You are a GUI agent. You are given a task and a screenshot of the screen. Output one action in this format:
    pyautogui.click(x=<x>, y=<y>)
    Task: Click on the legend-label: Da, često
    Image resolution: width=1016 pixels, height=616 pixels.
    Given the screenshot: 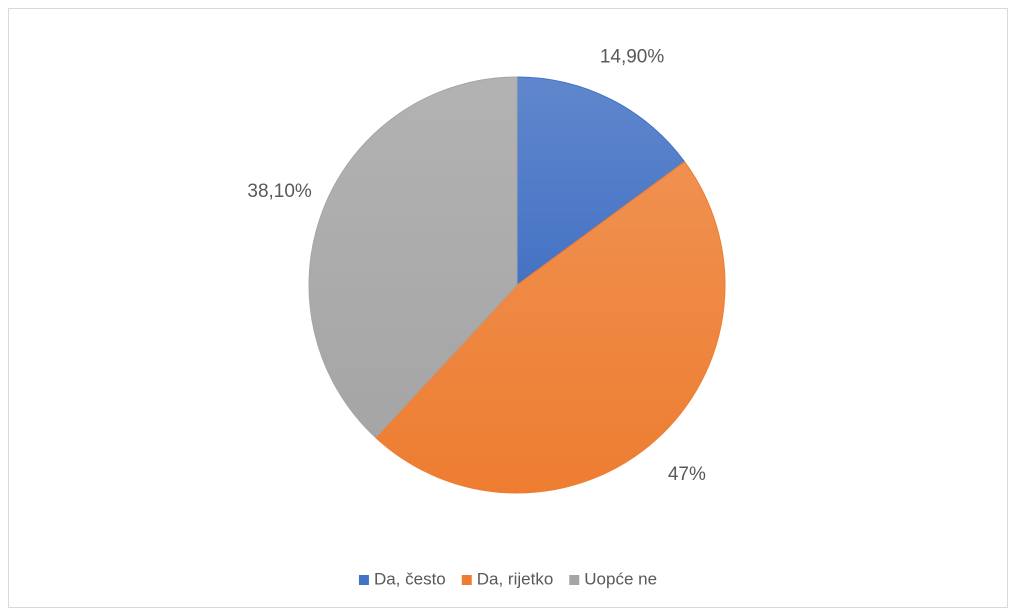 What is the action you would take?
    pyautogui.click(x=410, y=578)
    